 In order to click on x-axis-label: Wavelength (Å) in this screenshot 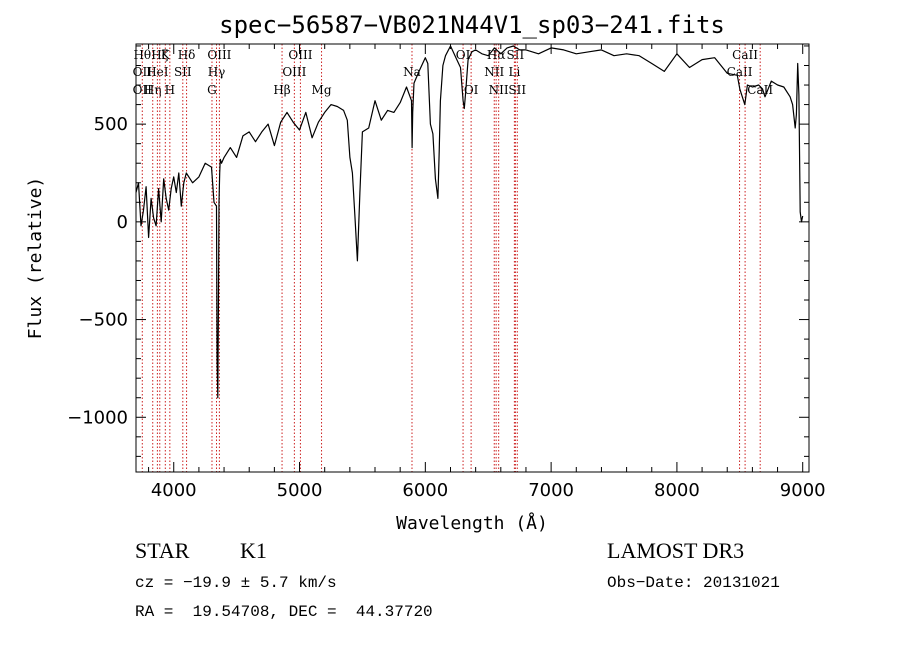, I will do `click(472, 523)`.